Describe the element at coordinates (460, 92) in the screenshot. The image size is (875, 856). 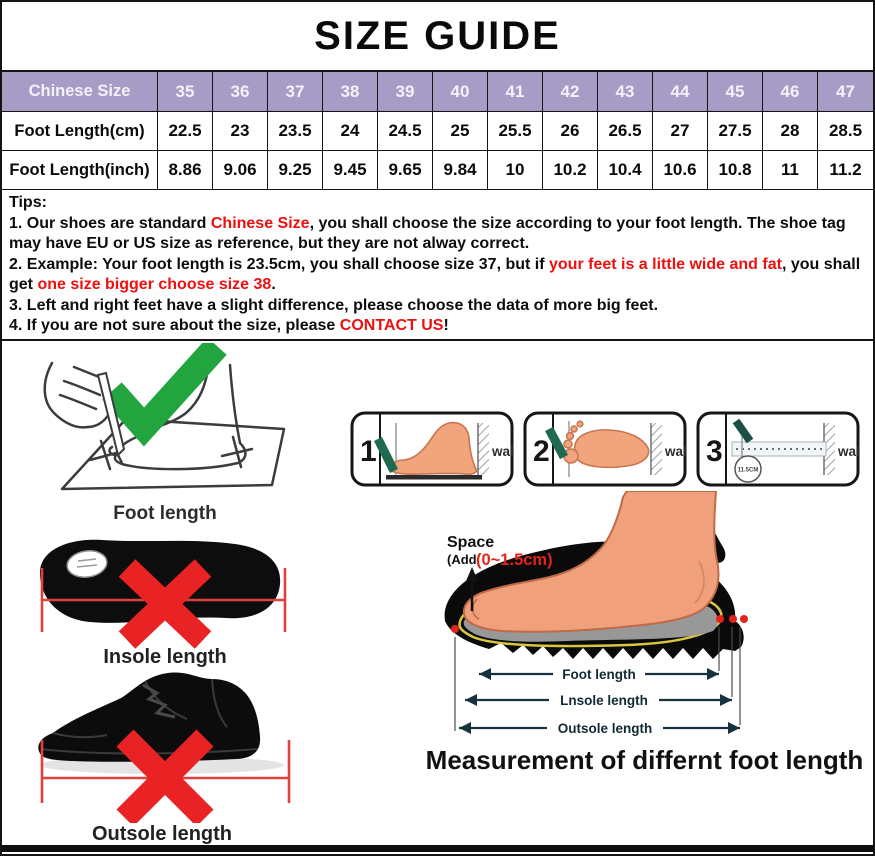
I see `table-header-size: 40` at that location.